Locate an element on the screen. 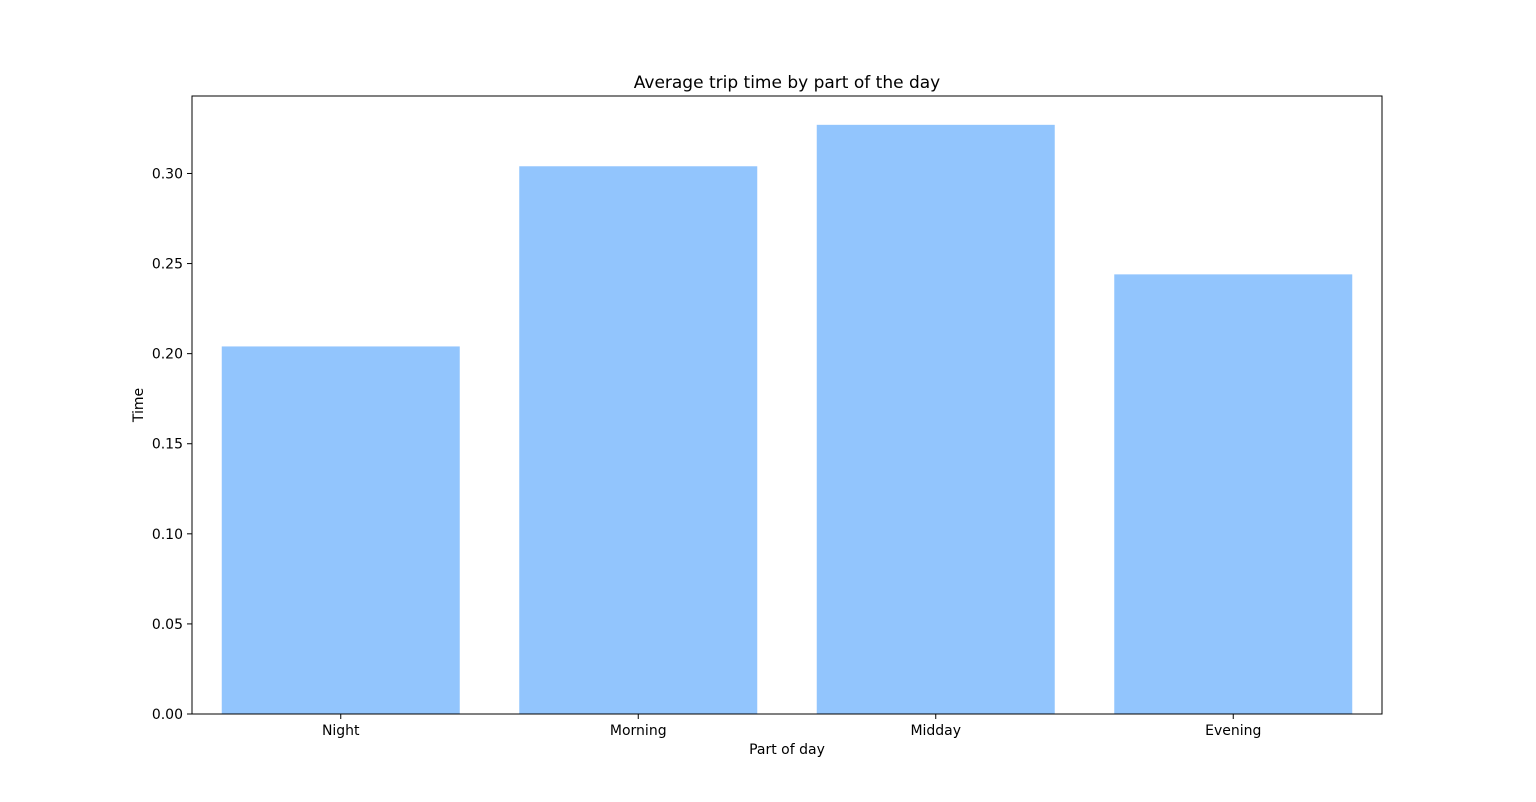  x-axis-title: Part of day is located at coordinates (787, 750).